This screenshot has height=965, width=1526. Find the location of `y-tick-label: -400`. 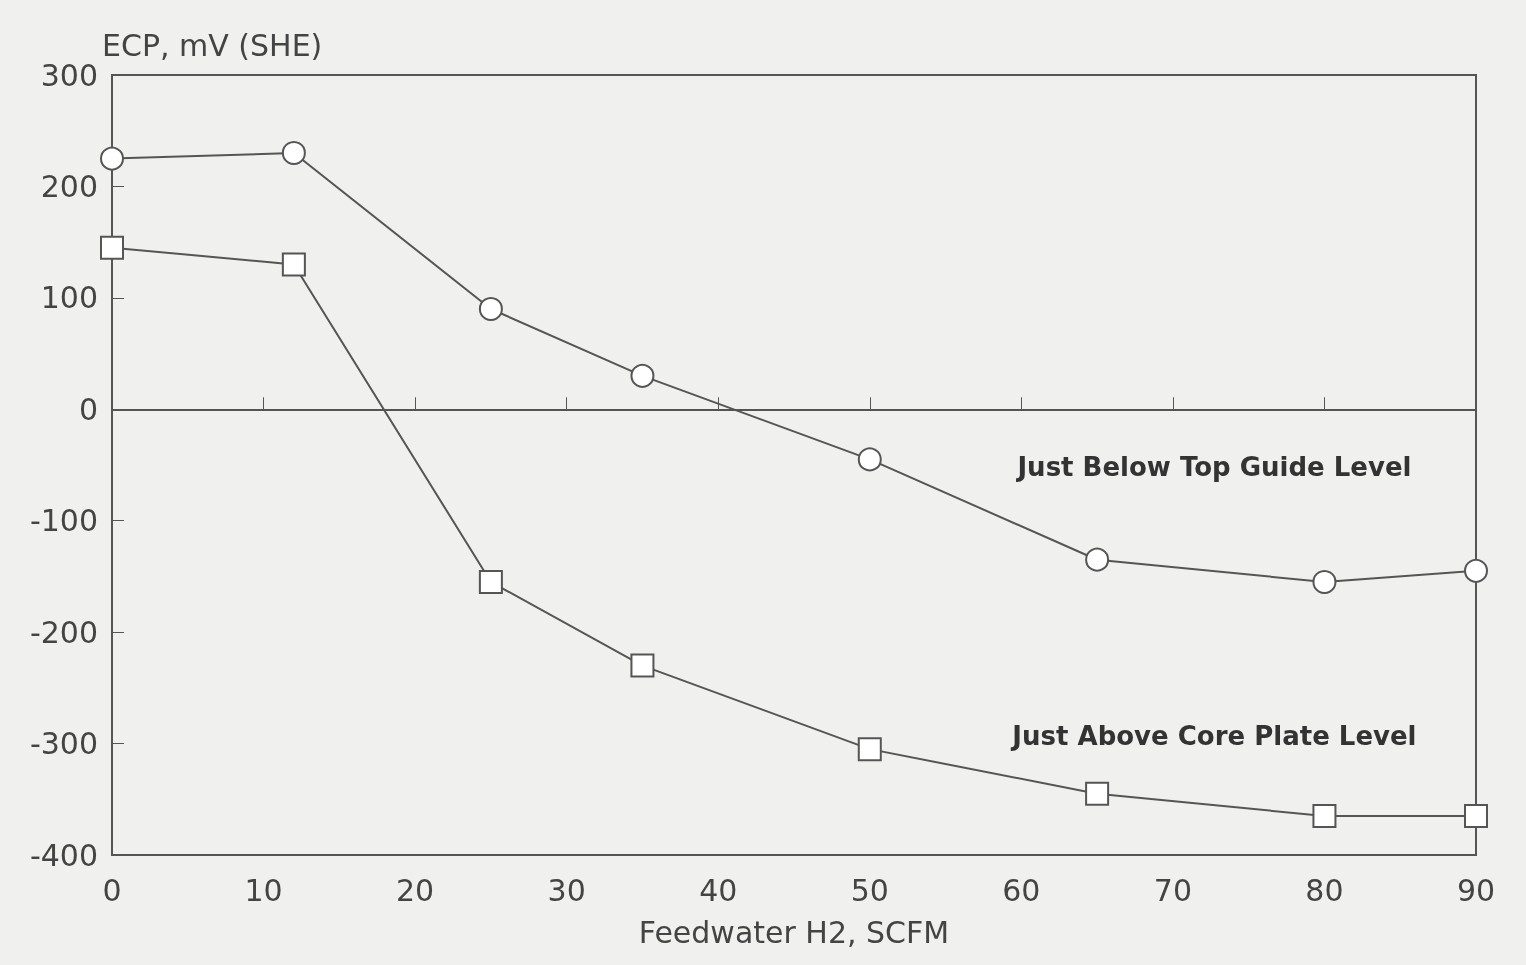

y-tick-label: -400 is located at coordinates (63, 855).